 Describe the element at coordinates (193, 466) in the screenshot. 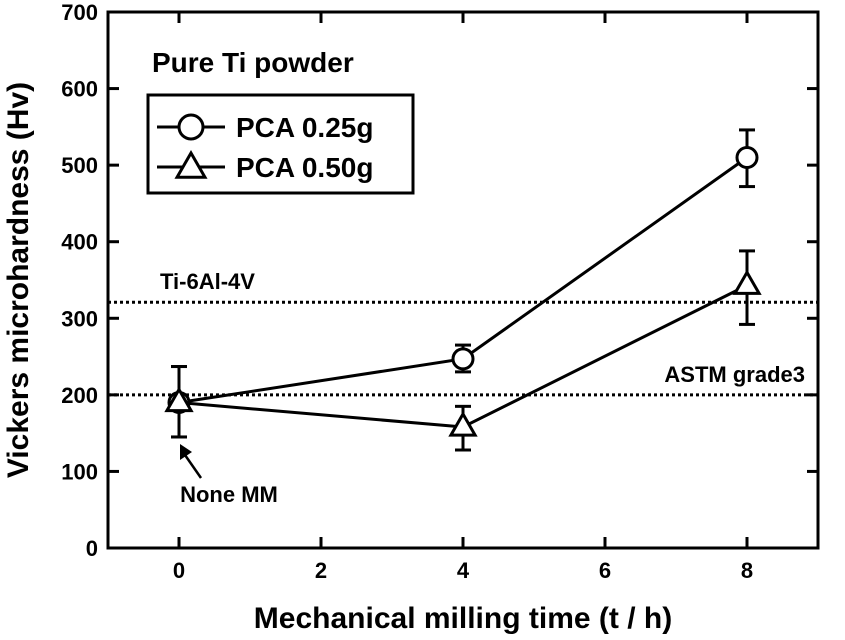

I see `annotation-arrow` at that location.